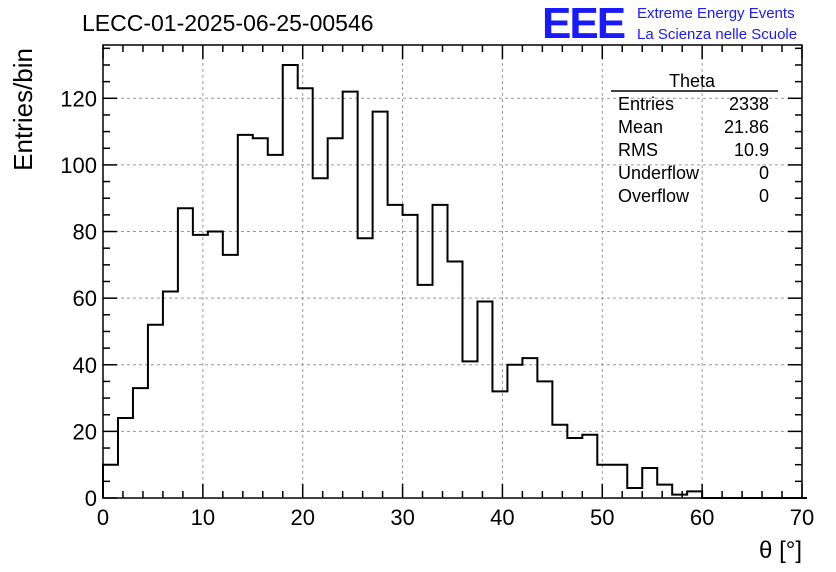  I want to click on stats-row-value: 21.86, so click(746, 127).